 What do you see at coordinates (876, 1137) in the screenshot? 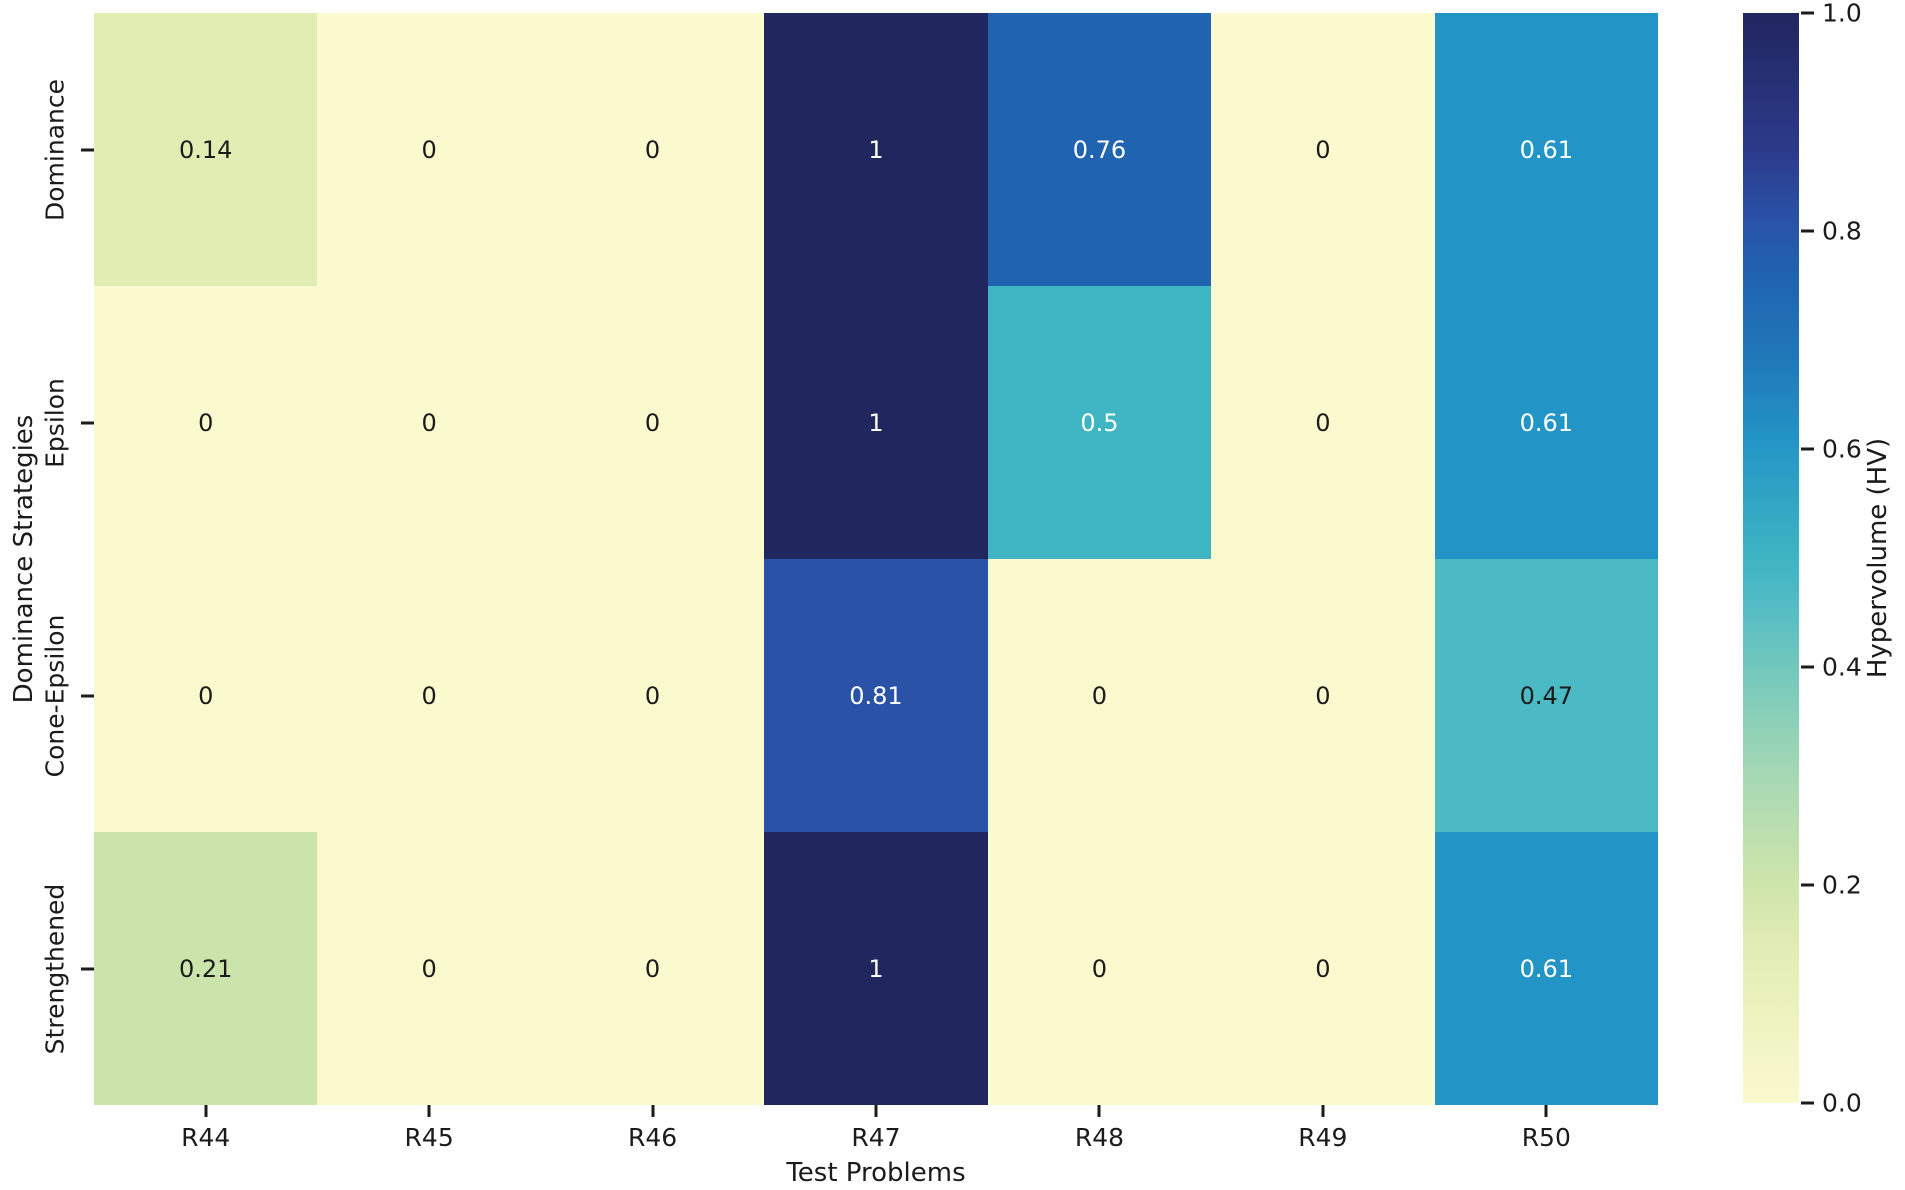
I see `x-tick-label: R47` at bounding box center [876, 1137].